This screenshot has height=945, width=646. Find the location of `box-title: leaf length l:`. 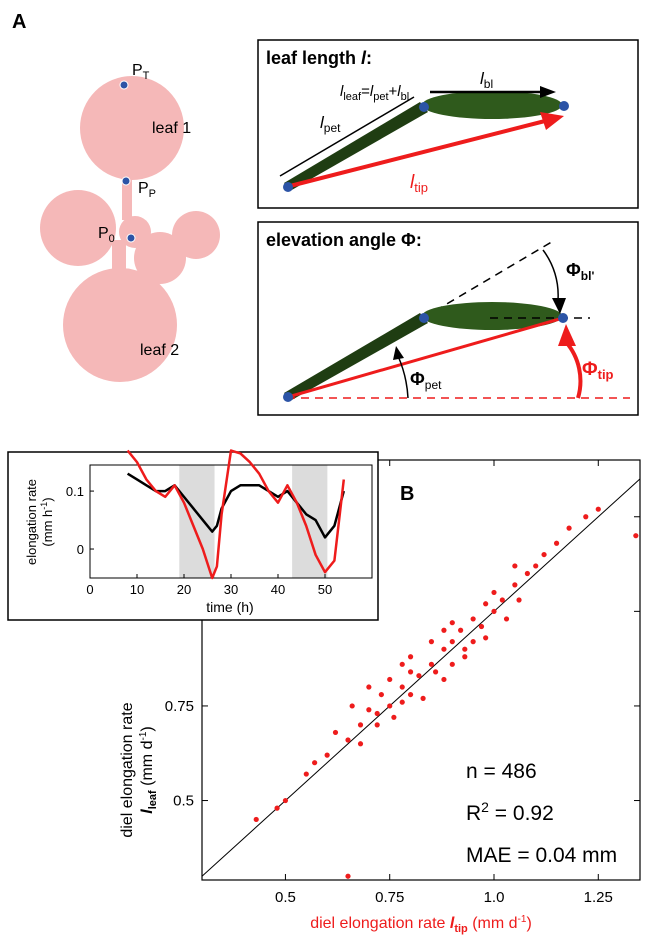

box-title: leaf length l: is located at coordinates (319, 58).